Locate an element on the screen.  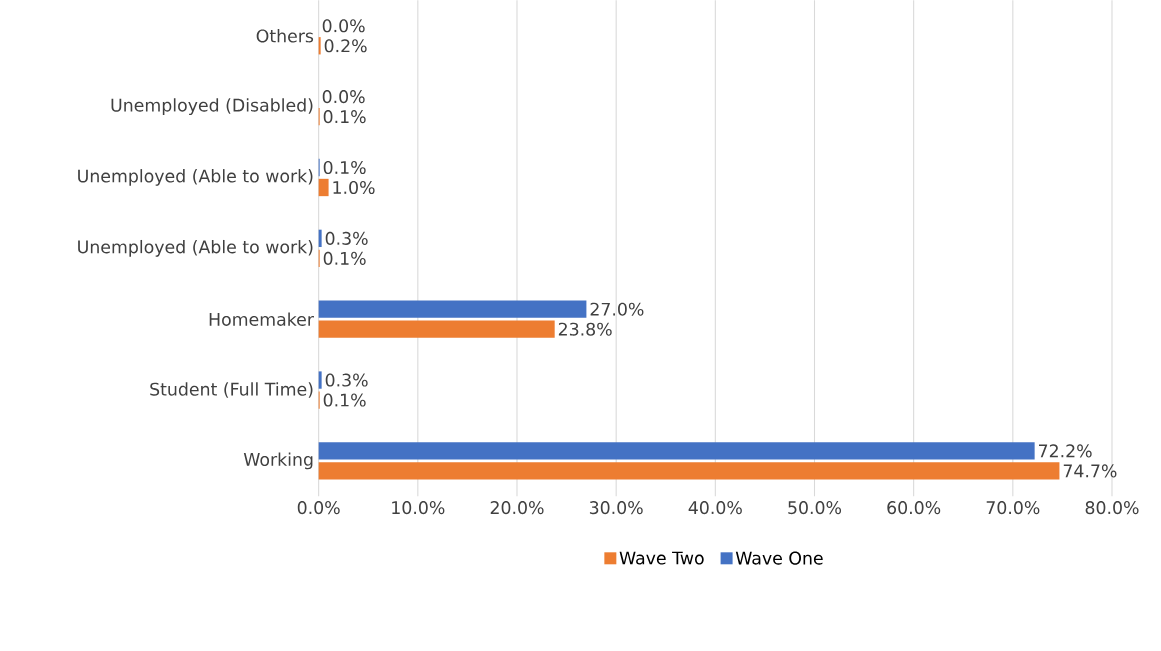
x-tick-label: 0.0% is located at coordinates (318, 508).